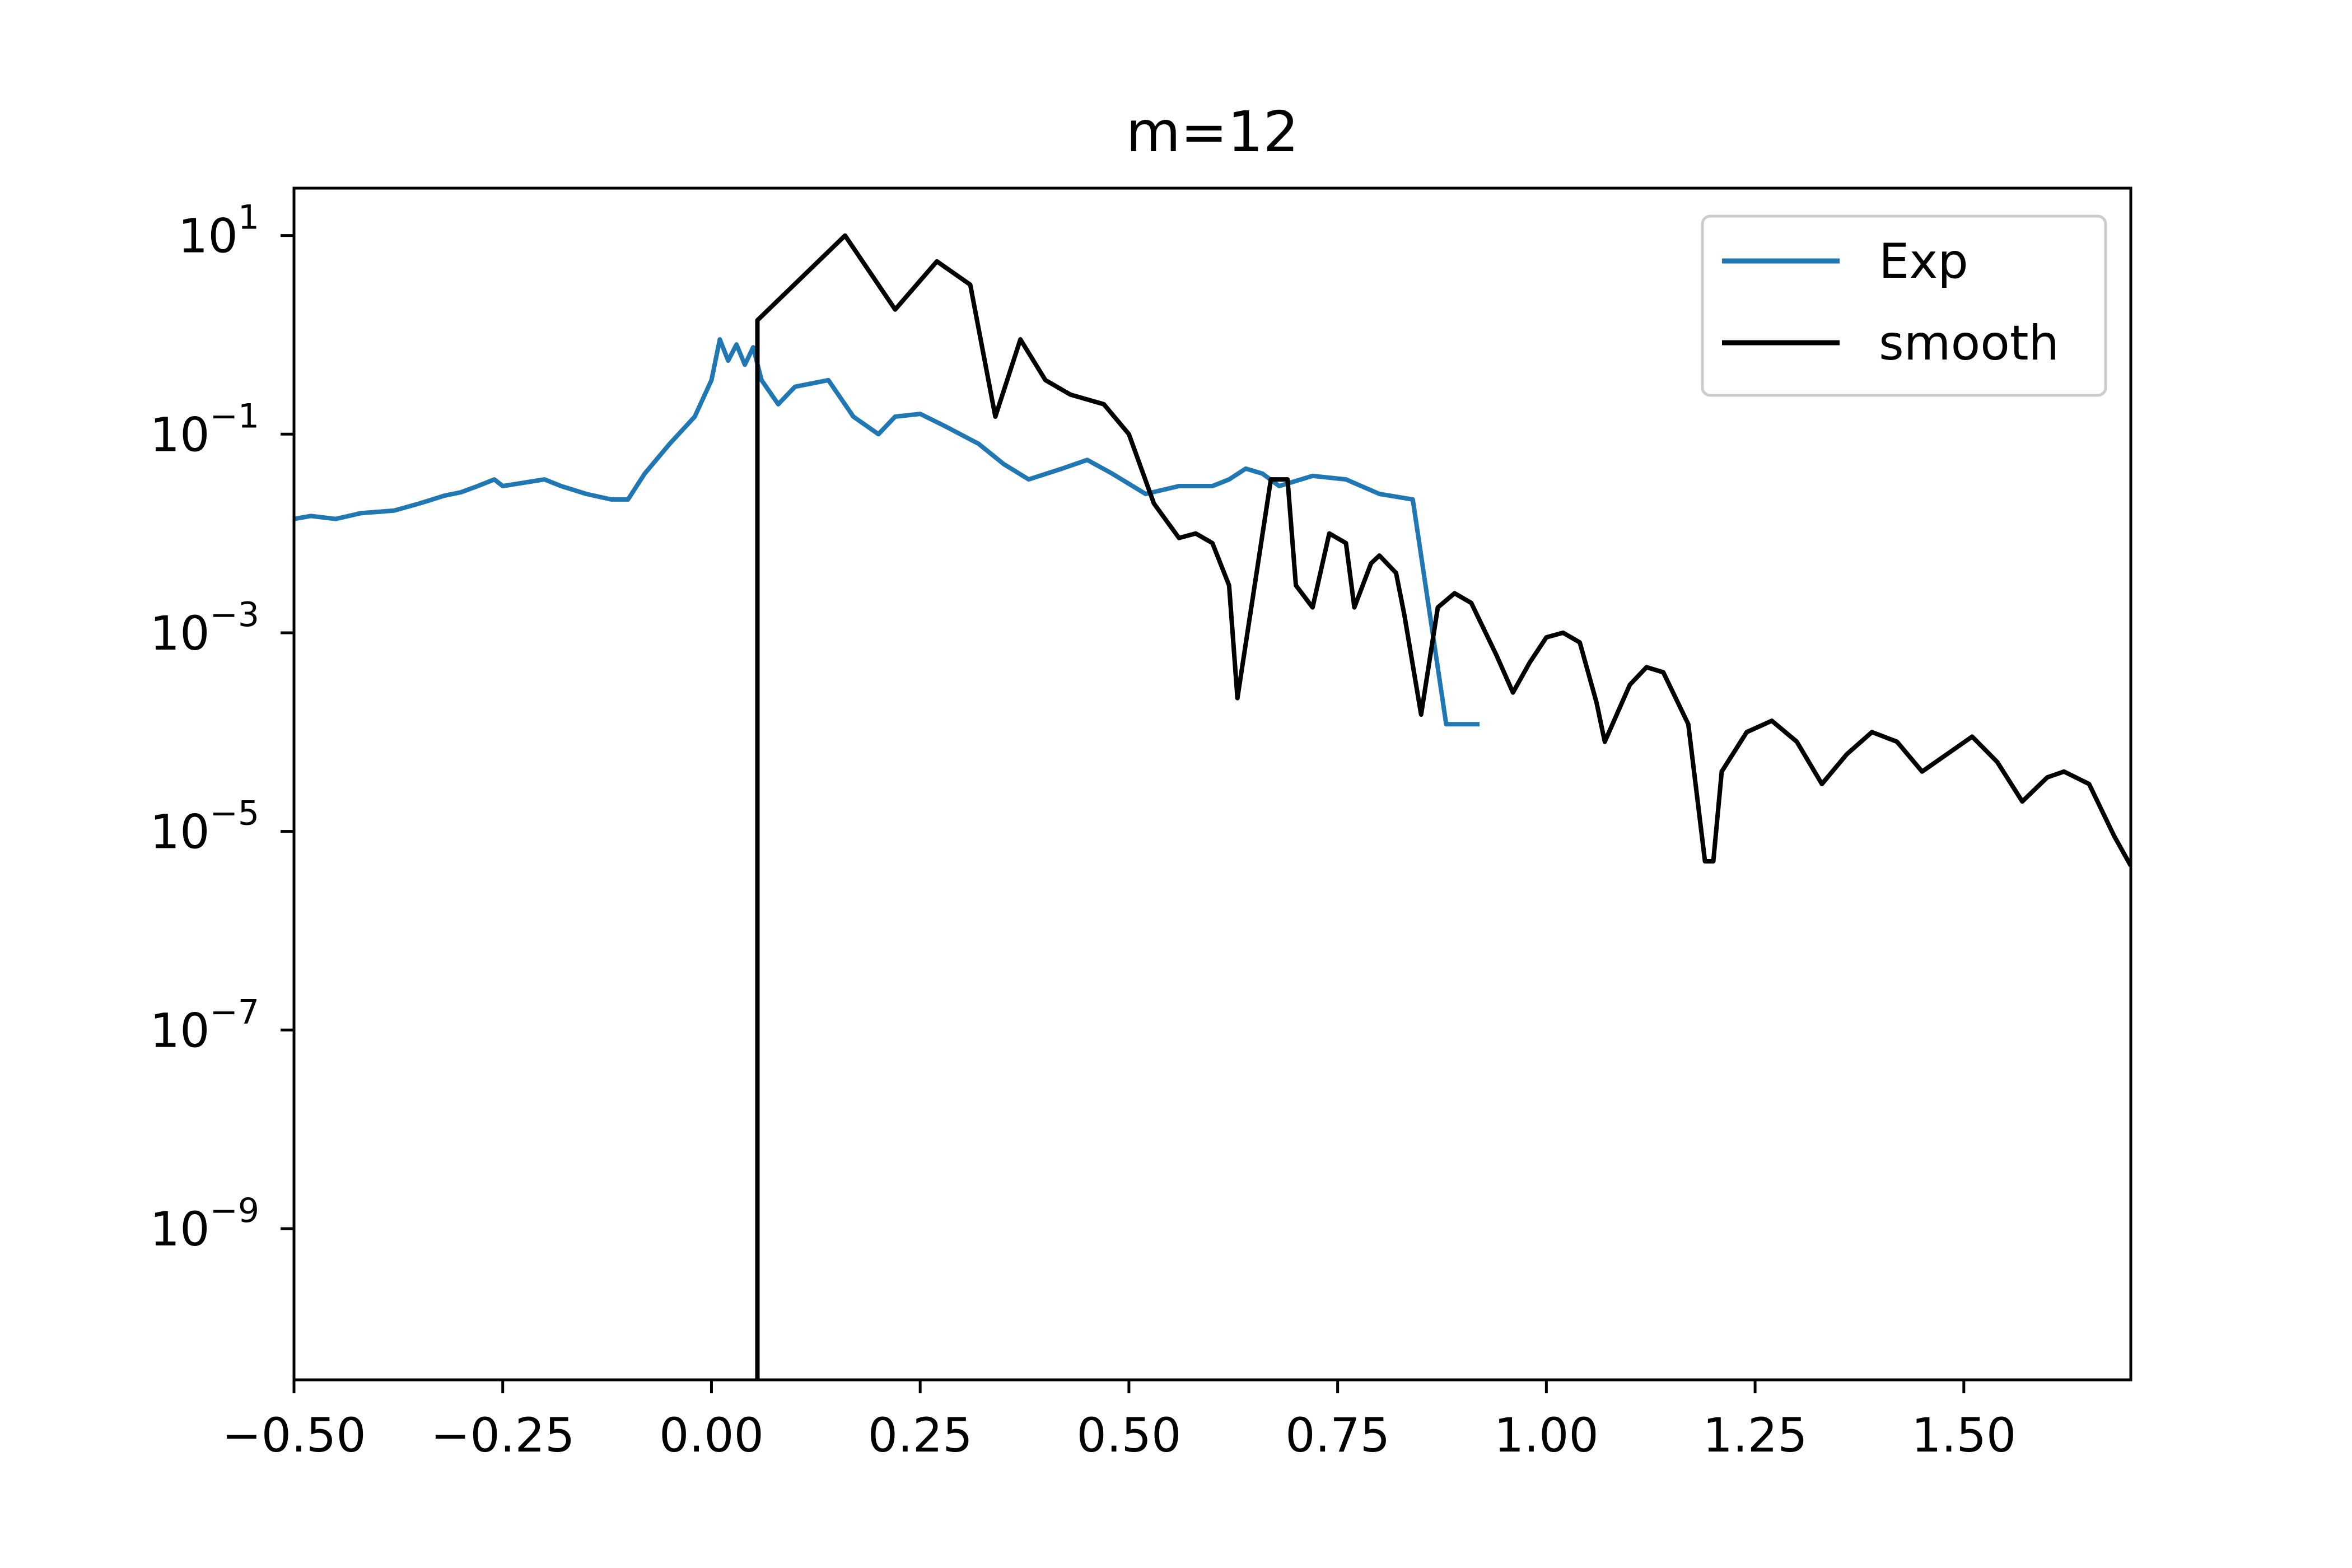  I want to click on x-tick-label: 1.50, so click(1964, 1436).